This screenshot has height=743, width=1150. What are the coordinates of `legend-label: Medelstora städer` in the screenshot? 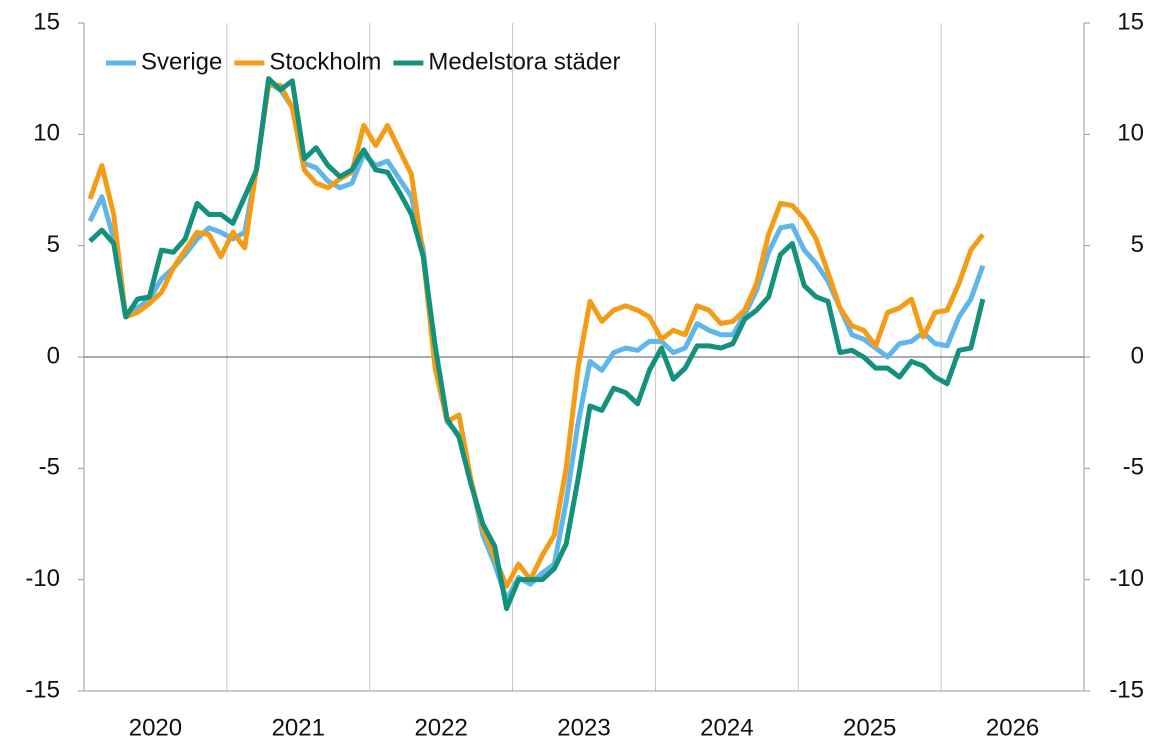 It's located at (524, 61).